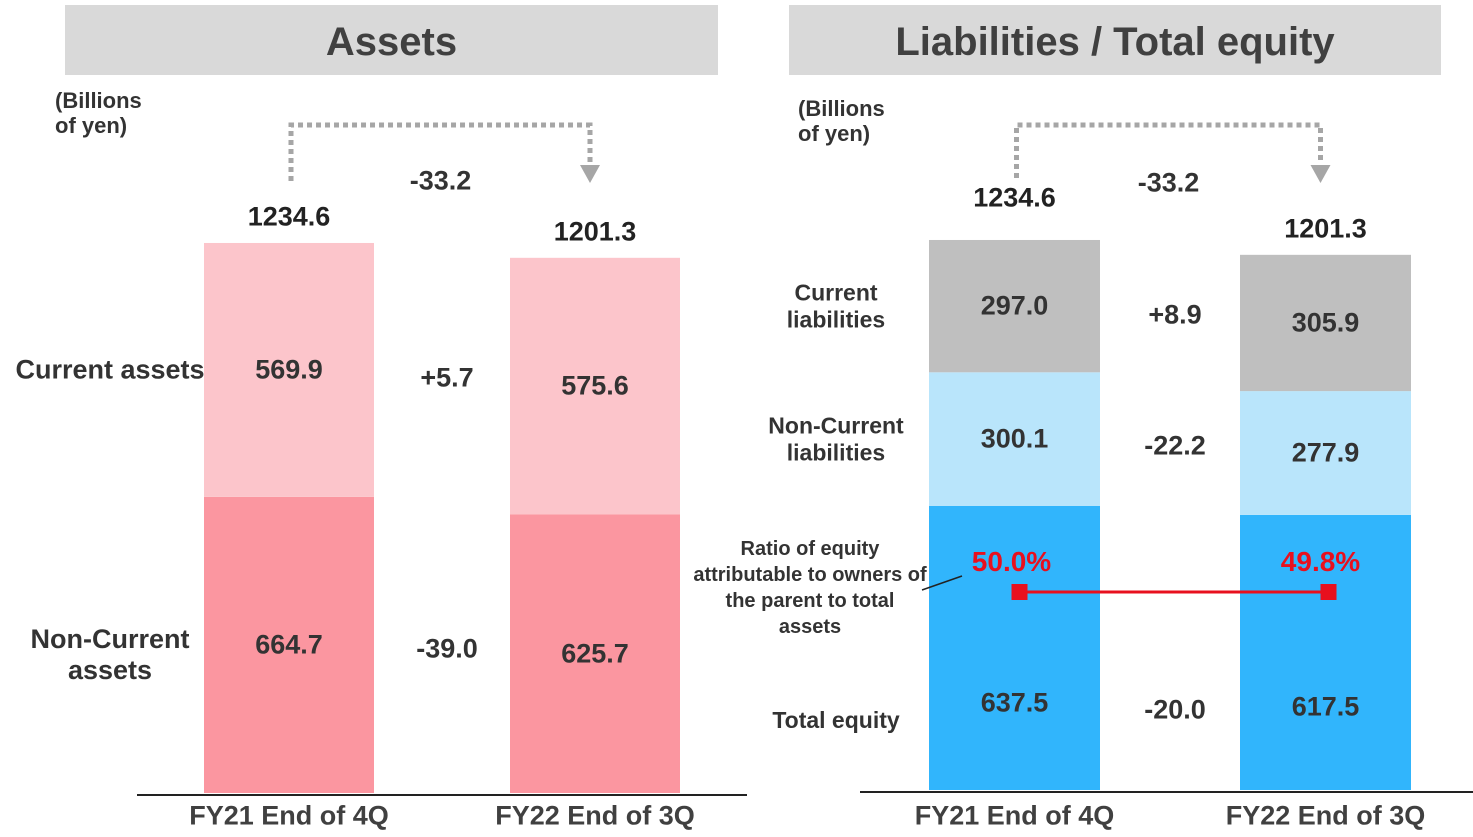 The height and width of the screenshot is (837, 1473). I want to click on chart-title: Assets, so click(391, 42).